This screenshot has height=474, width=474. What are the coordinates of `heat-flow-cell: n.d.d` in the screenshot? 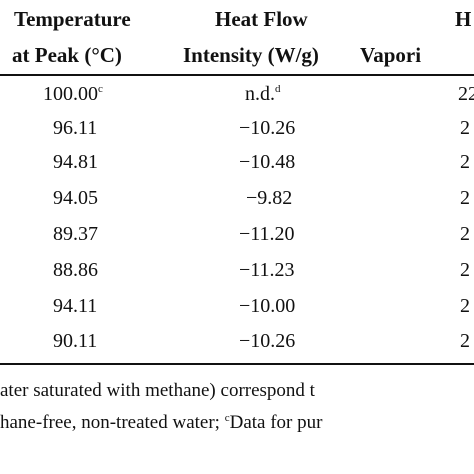 It's located at (263, 94).